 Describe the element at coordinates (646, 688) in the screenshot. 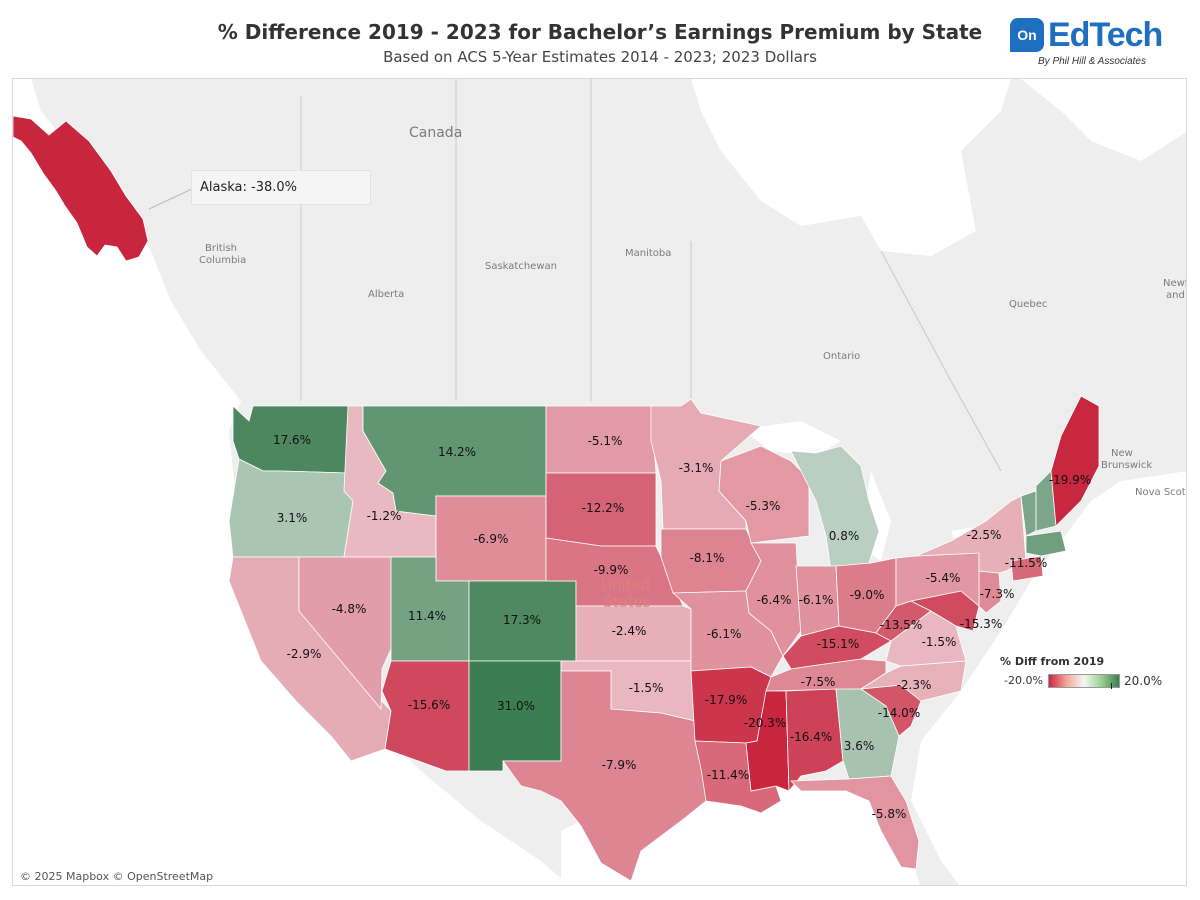

I see `value-label-oklahoma: -1.5%` at that location.